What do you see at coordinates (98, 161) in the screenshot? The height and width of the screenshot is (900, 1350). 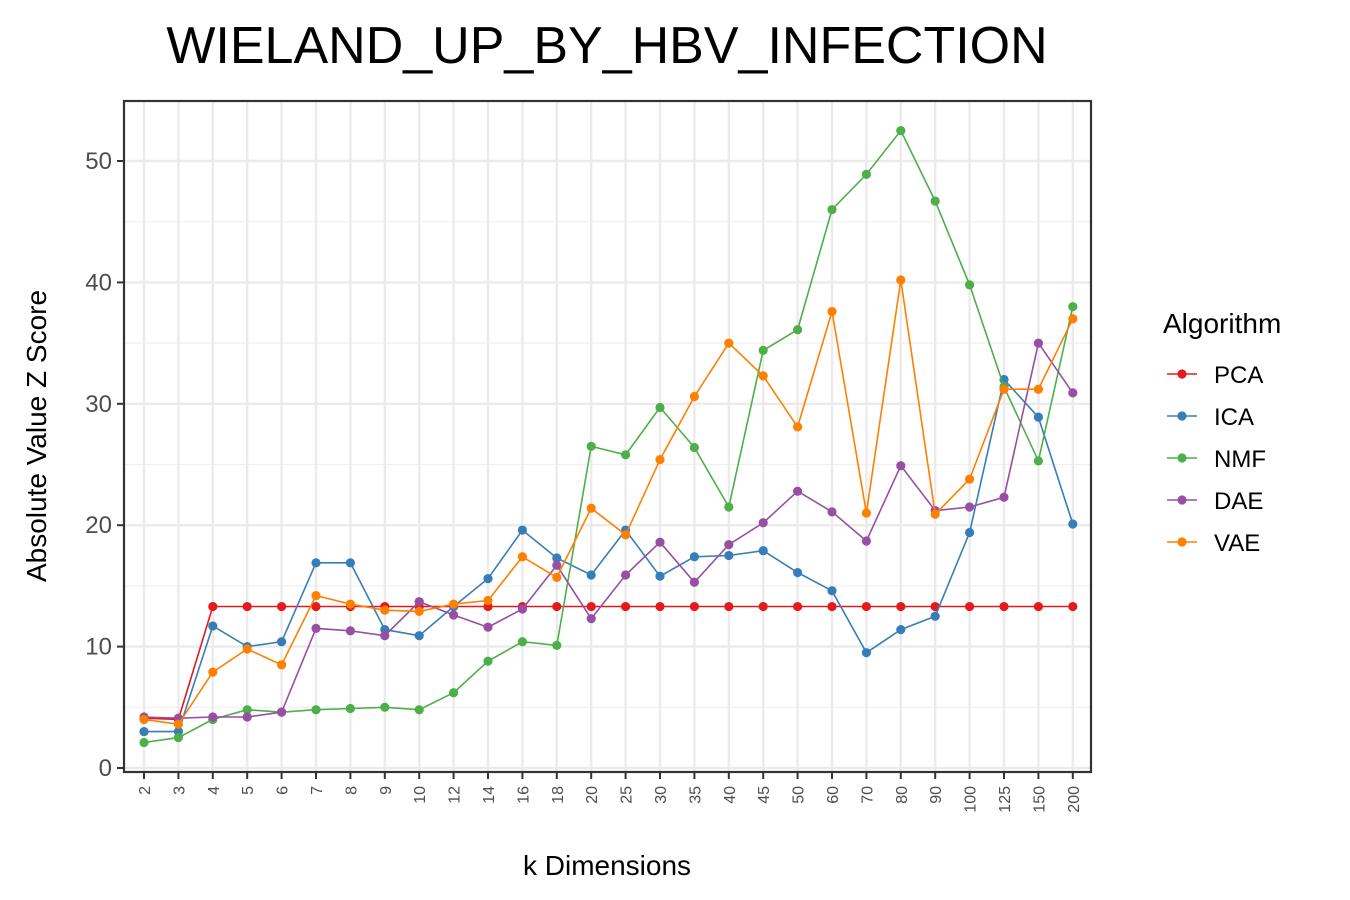 I see `y-tick-label: 50` at bounding box center [98, 161].